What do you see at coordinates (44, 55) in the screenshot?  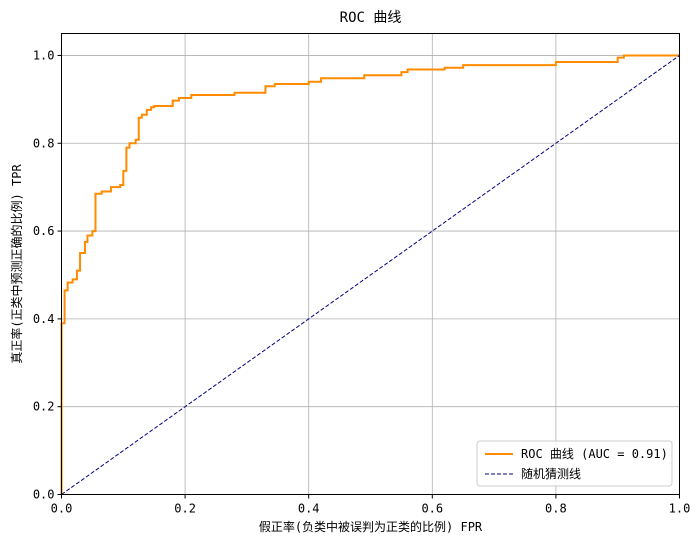 I see `y-tick-label: 1.0` at bounding box center [44, 55].